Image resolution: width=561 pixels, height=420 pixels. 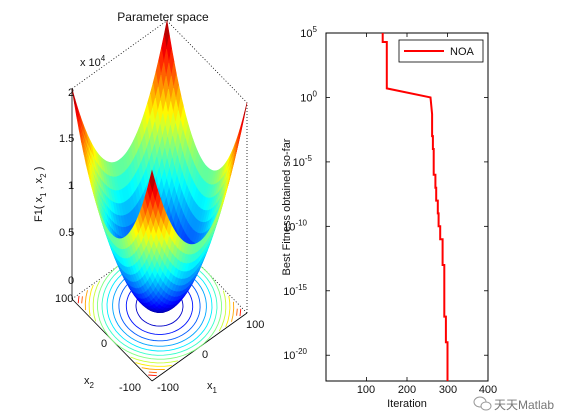 What do you see at coordinates (163, 17) in the screenshot?
I see `surface-title: Parameter space` at bounding box center [163, 17].